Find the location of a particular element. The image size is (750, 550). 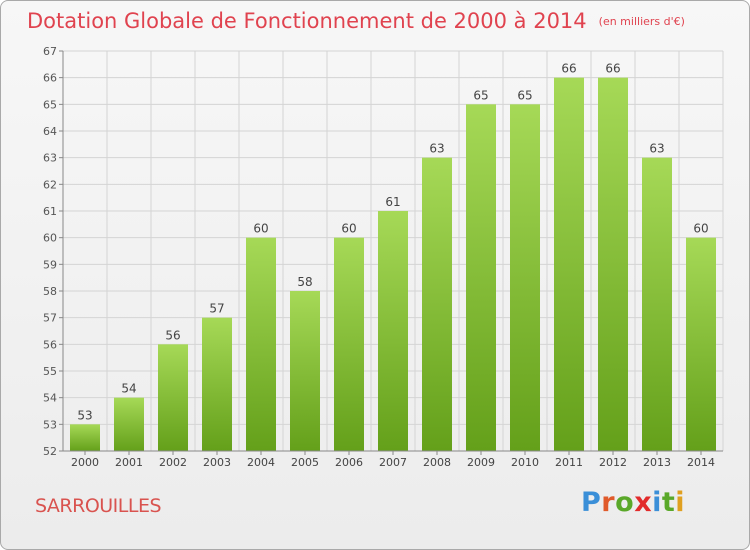

y-tick-label: 52 is located at coordinates (50, 451).